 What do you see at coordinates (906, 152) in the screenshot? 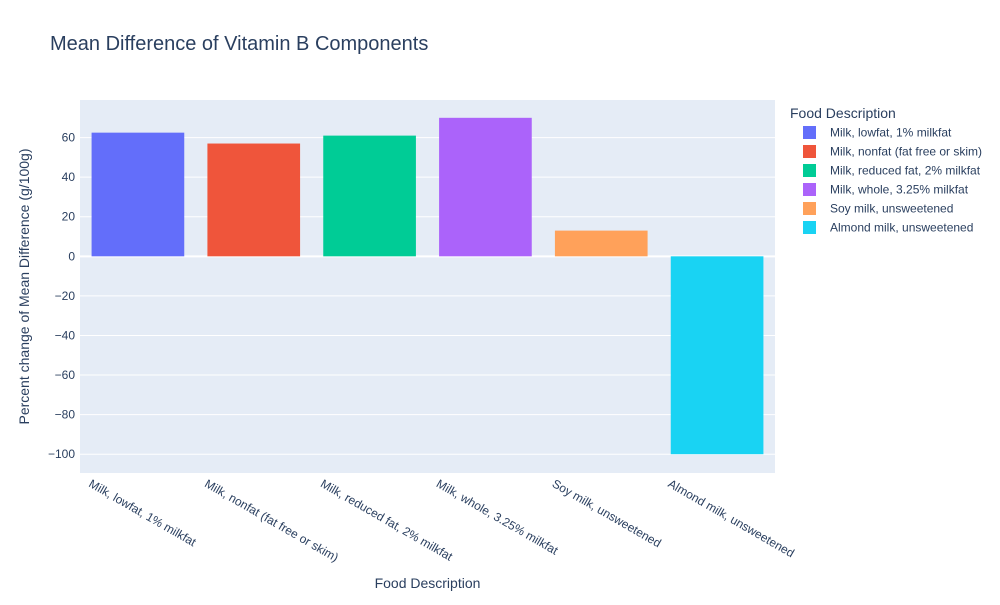
I see `legend-label: Milk, nonfat (fat free or skim)` at bounding box center [906, 152].